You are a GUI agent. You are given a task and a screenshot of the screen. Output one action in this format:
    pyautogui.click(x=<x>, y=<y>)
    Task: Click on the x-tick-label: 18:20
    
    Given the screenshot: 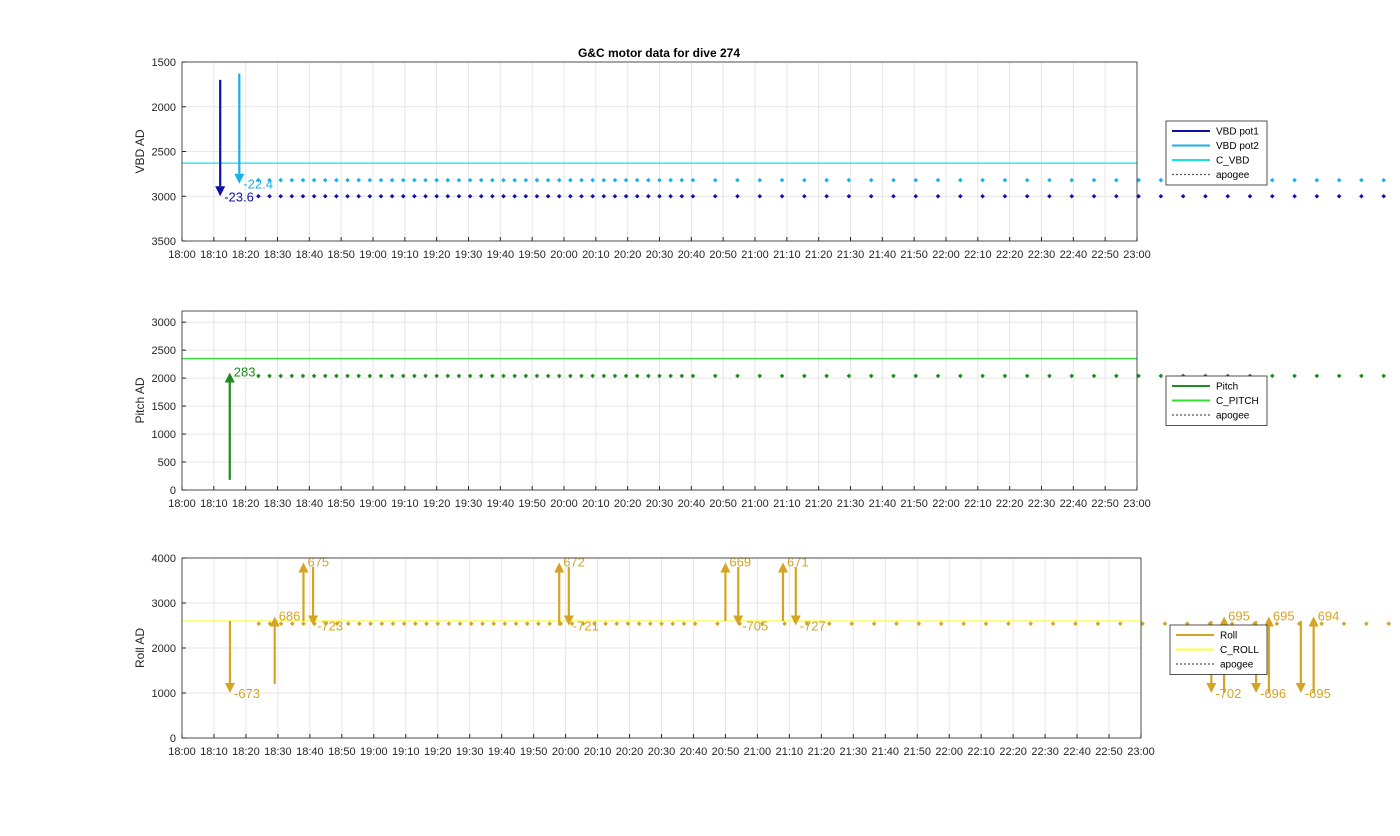 What is the action you would take?
    pyautogui.click(x=246, y=255)
    